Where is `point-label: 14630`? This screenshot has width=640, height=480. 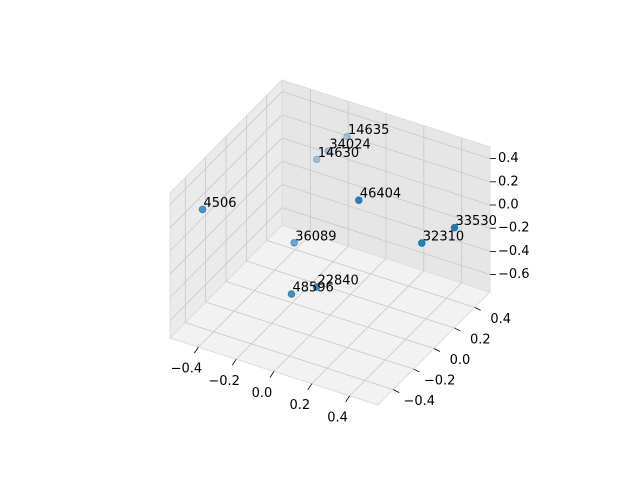 point-label: 14630 is located at coordinates (338, 153).